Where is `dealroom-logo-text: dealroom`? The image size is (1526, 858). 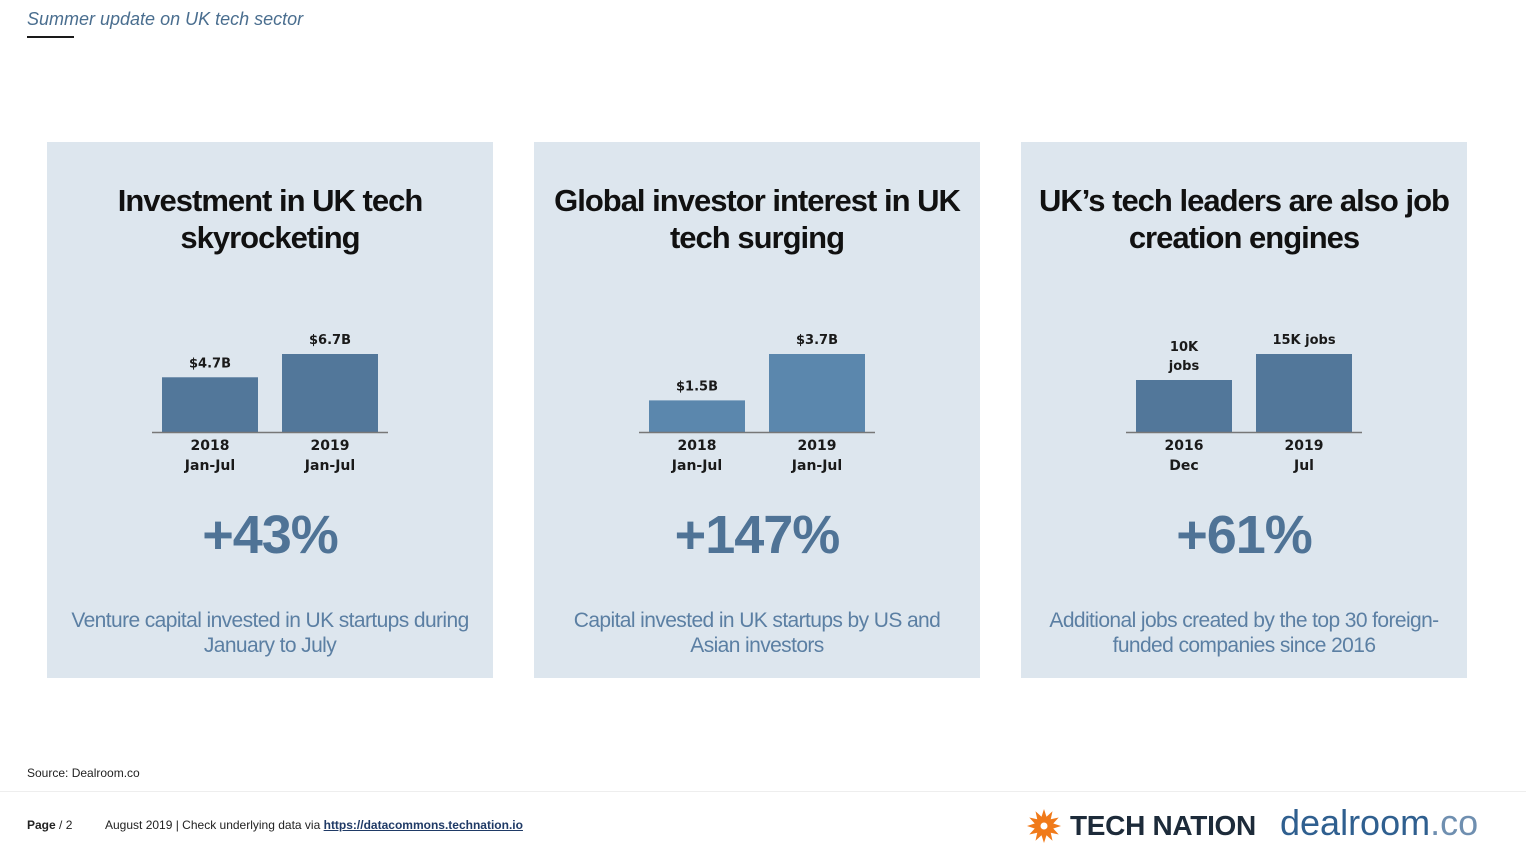 dealroom-logo-text: dealroom is located at coordinates (1355, 822).